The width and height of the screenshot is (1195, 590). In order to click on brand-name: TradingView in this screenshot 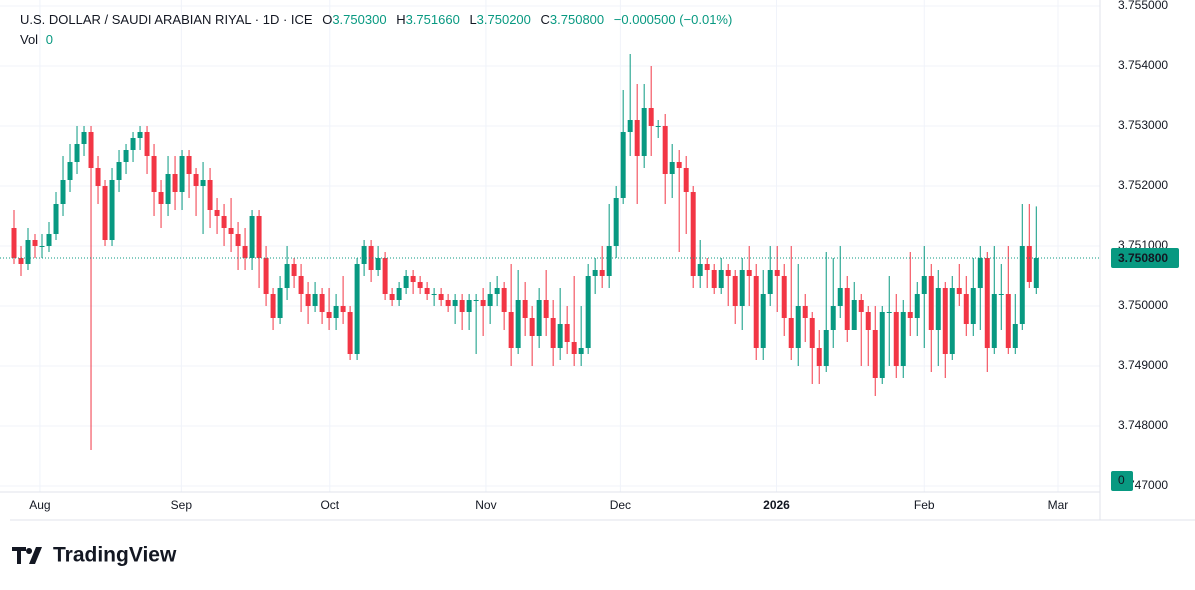, I will do `click(115, 555)`.